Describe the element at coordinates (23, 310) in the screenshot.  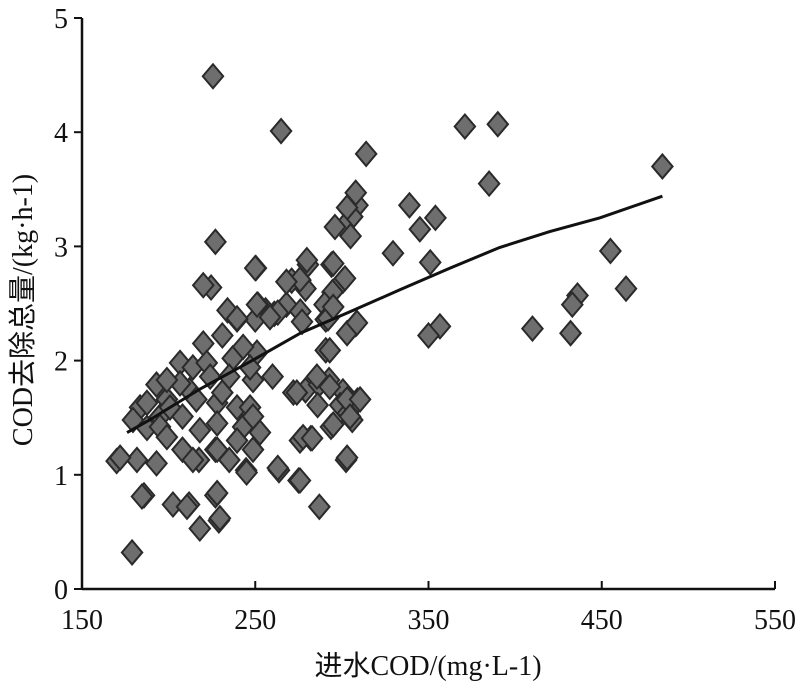
I see `y-axis-label: COD去除总量/(kg·h-1)` at that location.